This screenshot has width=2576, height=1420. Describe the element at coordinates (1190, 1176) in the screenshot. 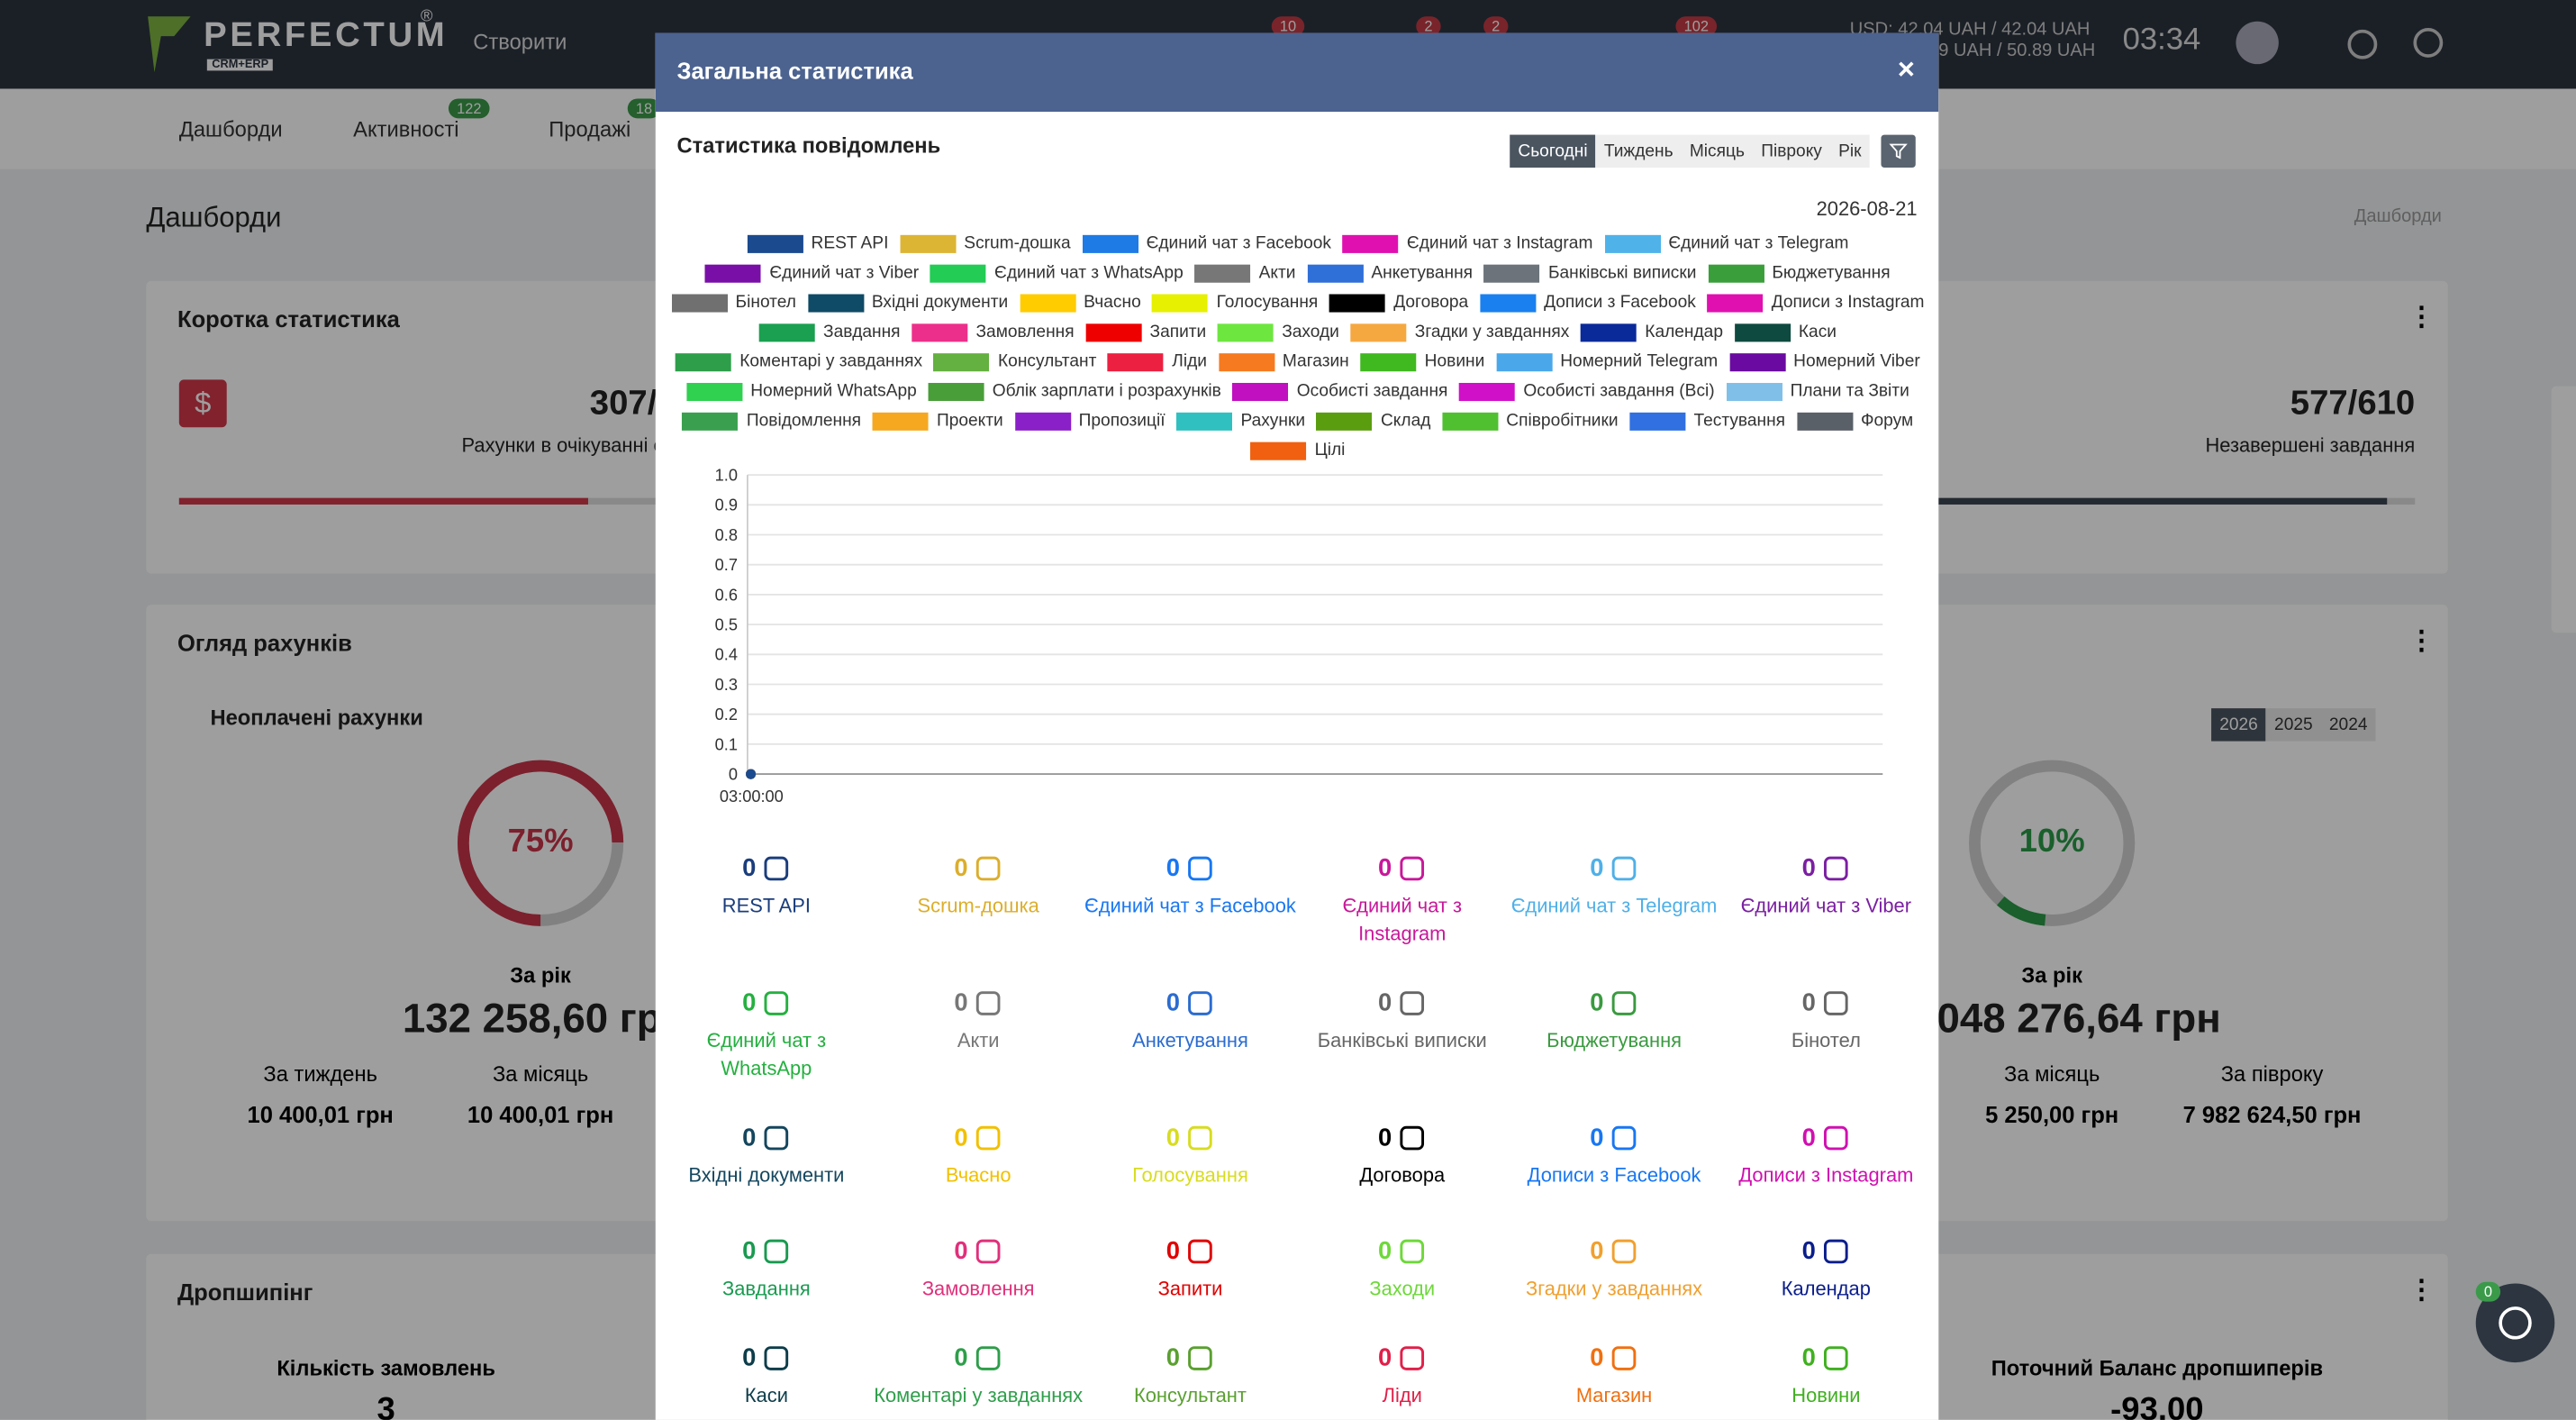

I see `stat-item: 0 Голосування` at that location.